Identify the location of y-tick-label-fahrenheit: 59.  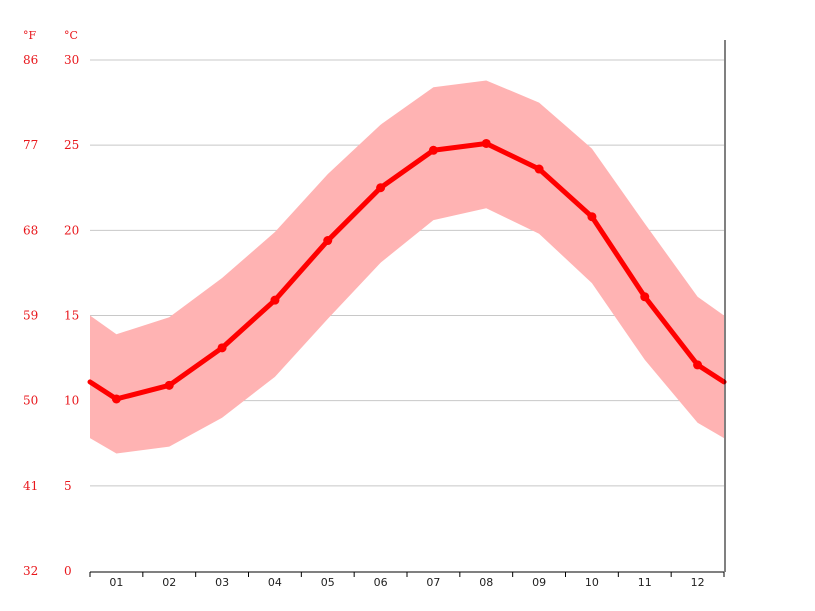
(30, 316).